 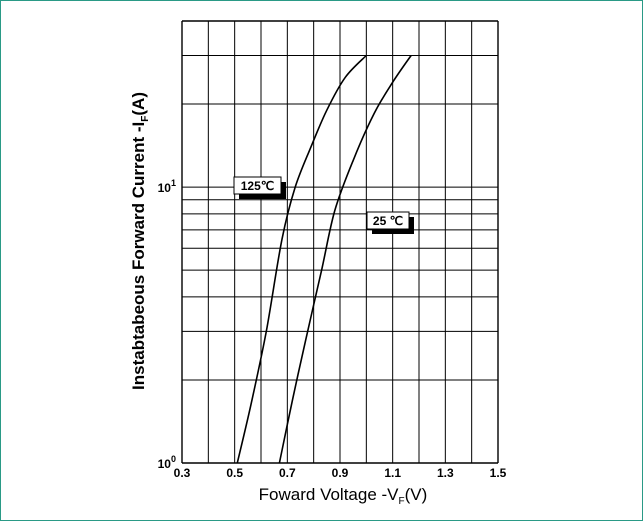 I want to click on y-axis-label-subscript: F, so click(x=145, y=119).